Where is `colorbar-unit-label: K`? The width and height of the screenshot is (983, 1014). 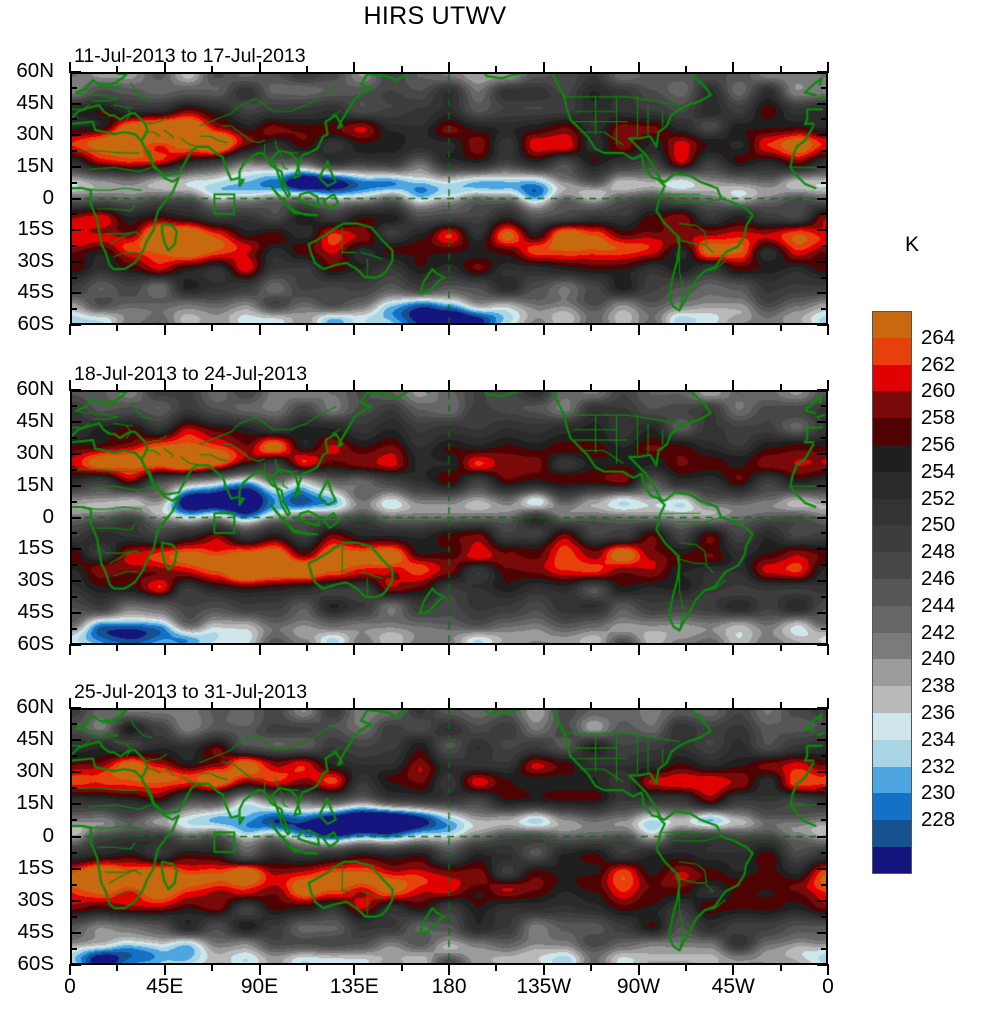 colorbar-unit-label: K is located at coordinates (912, 244).